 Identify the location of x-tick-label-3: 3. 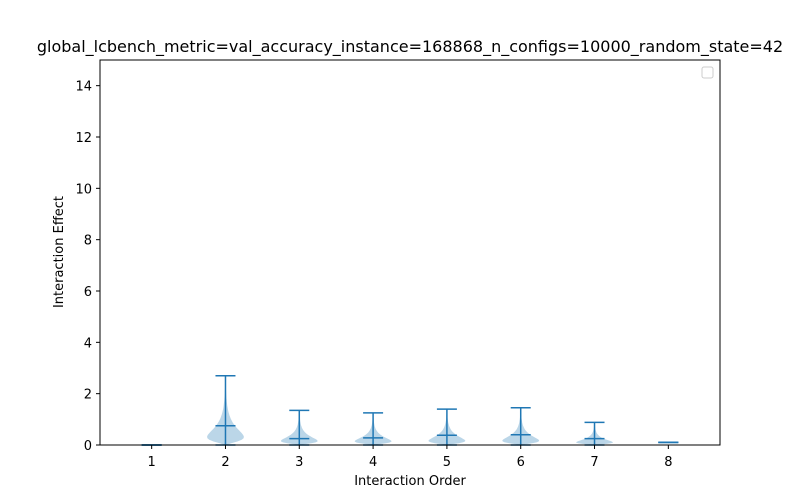
(299, 462).